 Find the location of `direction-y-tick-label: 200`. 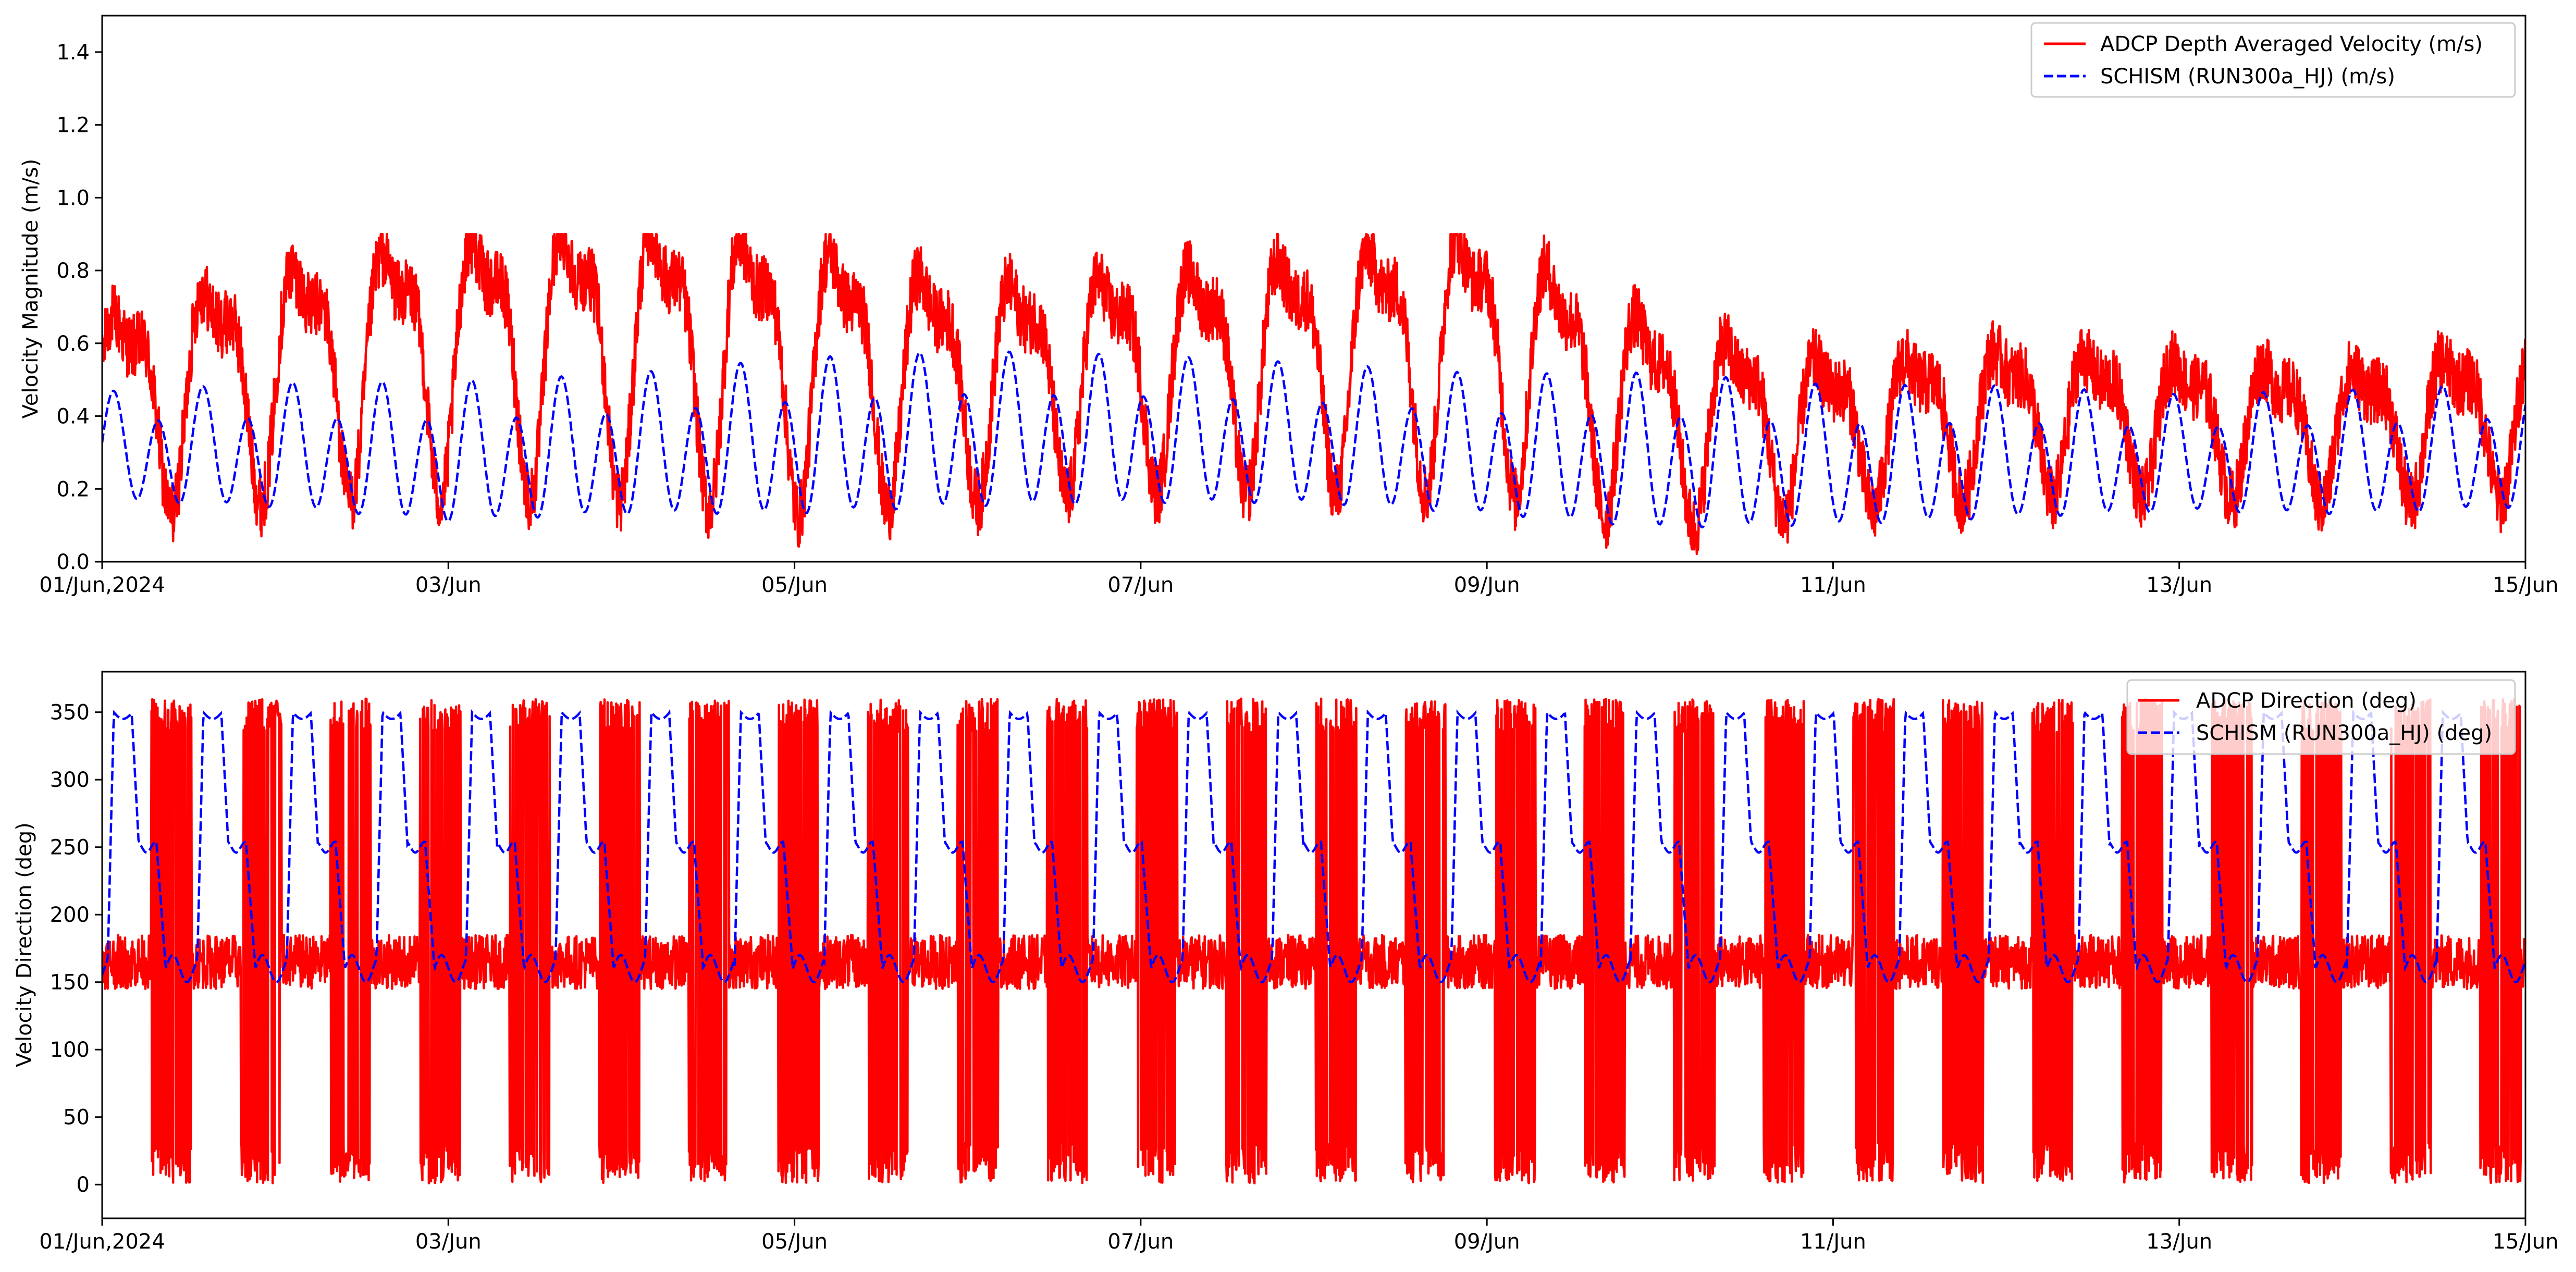

direction-y-tick-label: 200 is located at coordinates (70, 915).